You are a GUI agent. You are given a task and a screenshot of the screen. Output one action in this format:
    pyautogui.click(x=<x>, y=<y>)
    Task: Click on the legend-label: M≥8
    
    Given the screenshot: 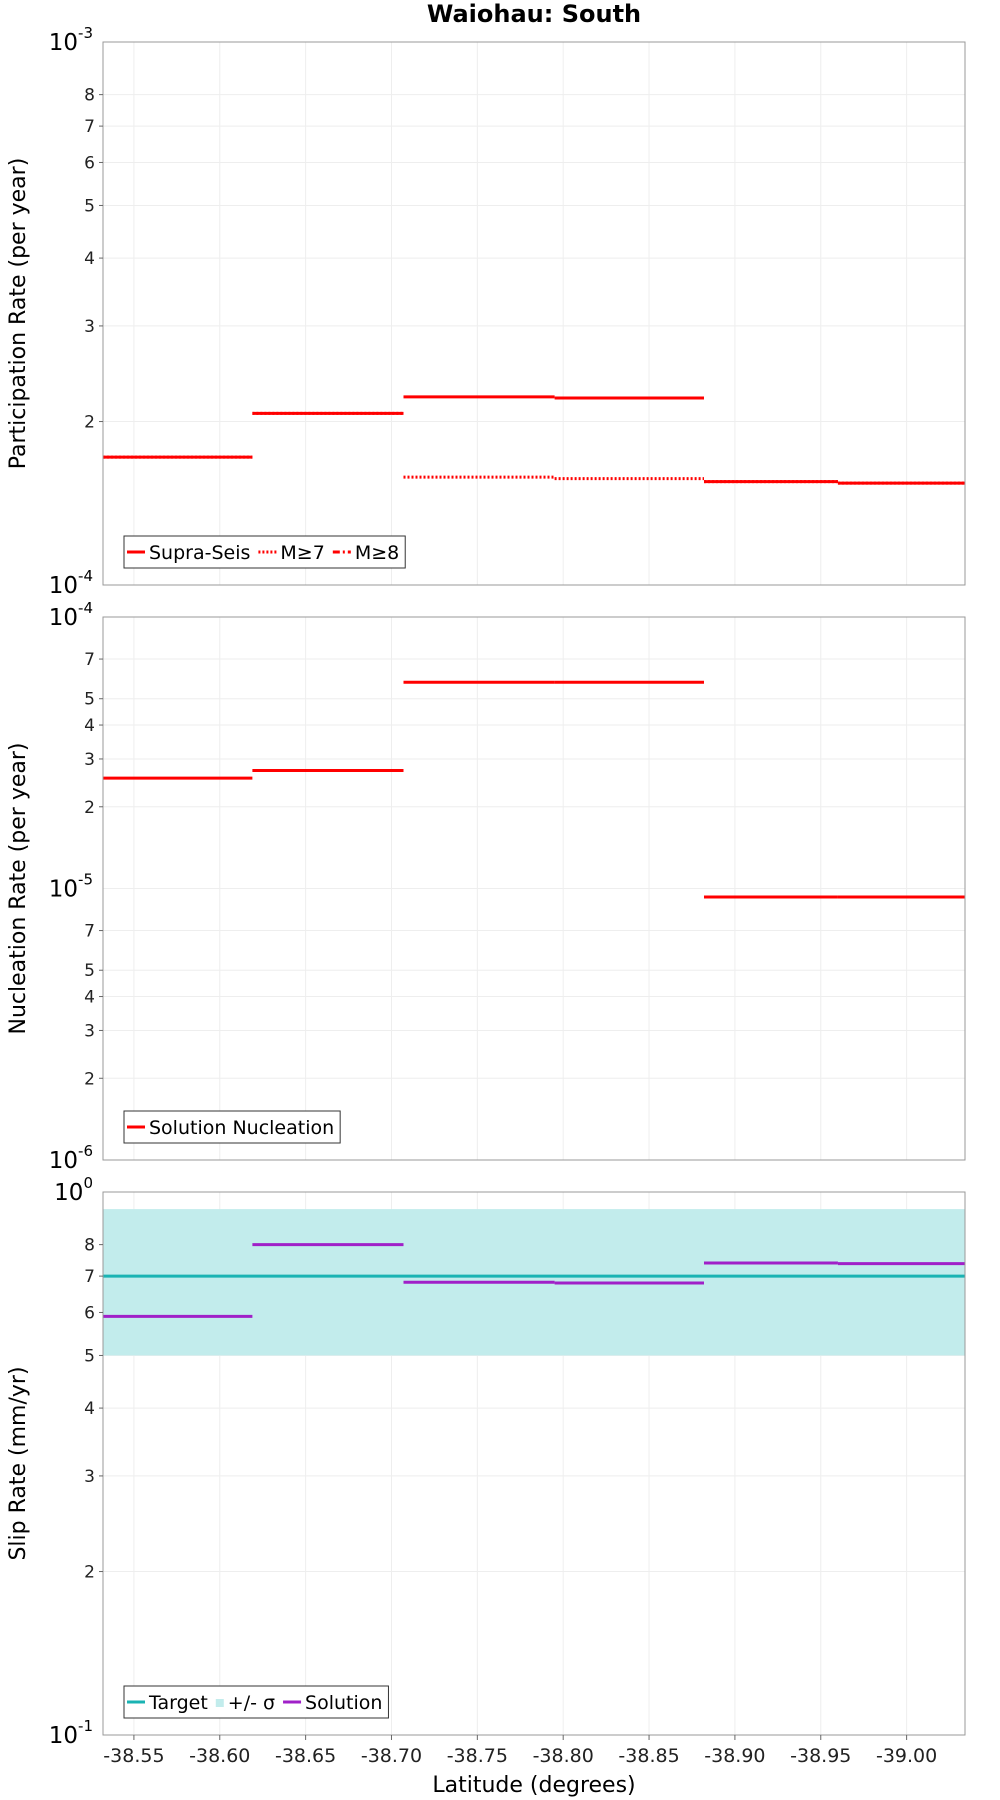 What is the action you would take?
    pyautogui.click(x=377, y=553)
    